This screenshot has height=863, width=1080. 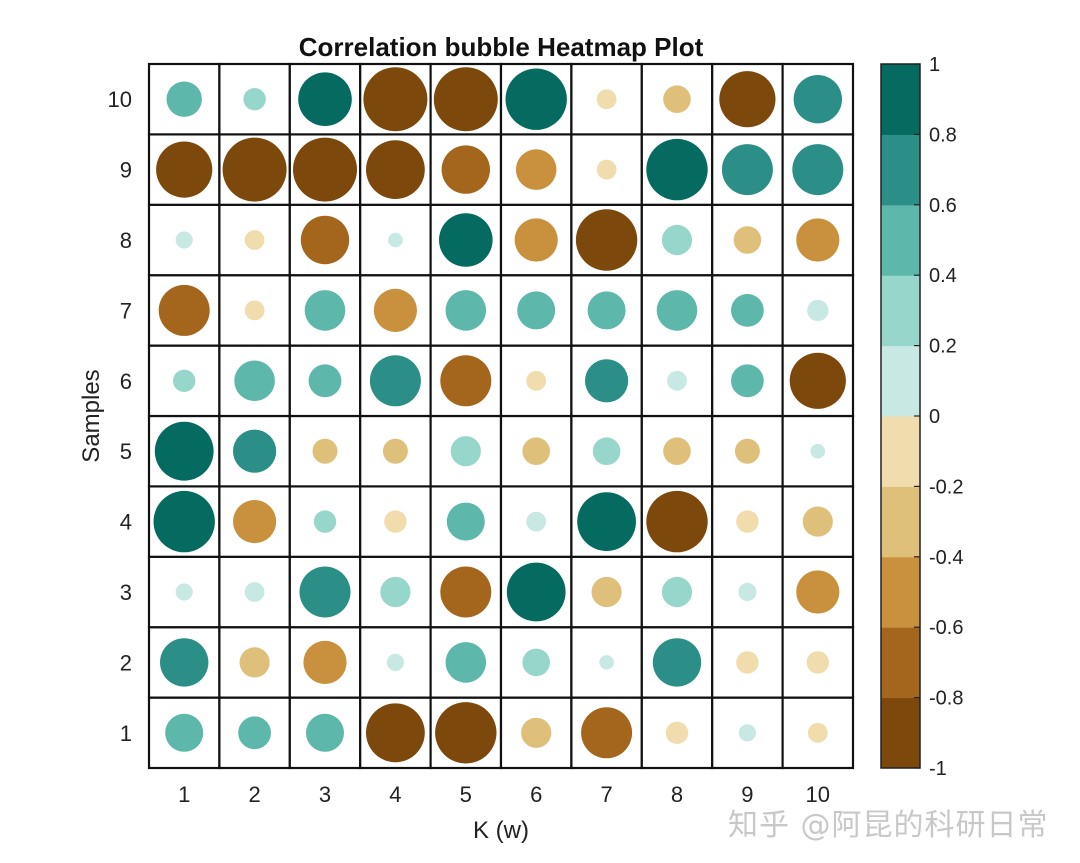 What do you see at coordinates (395, 794) in the screenshot?
I see `x-tick-label: 4` at bounding box center [395, 794].